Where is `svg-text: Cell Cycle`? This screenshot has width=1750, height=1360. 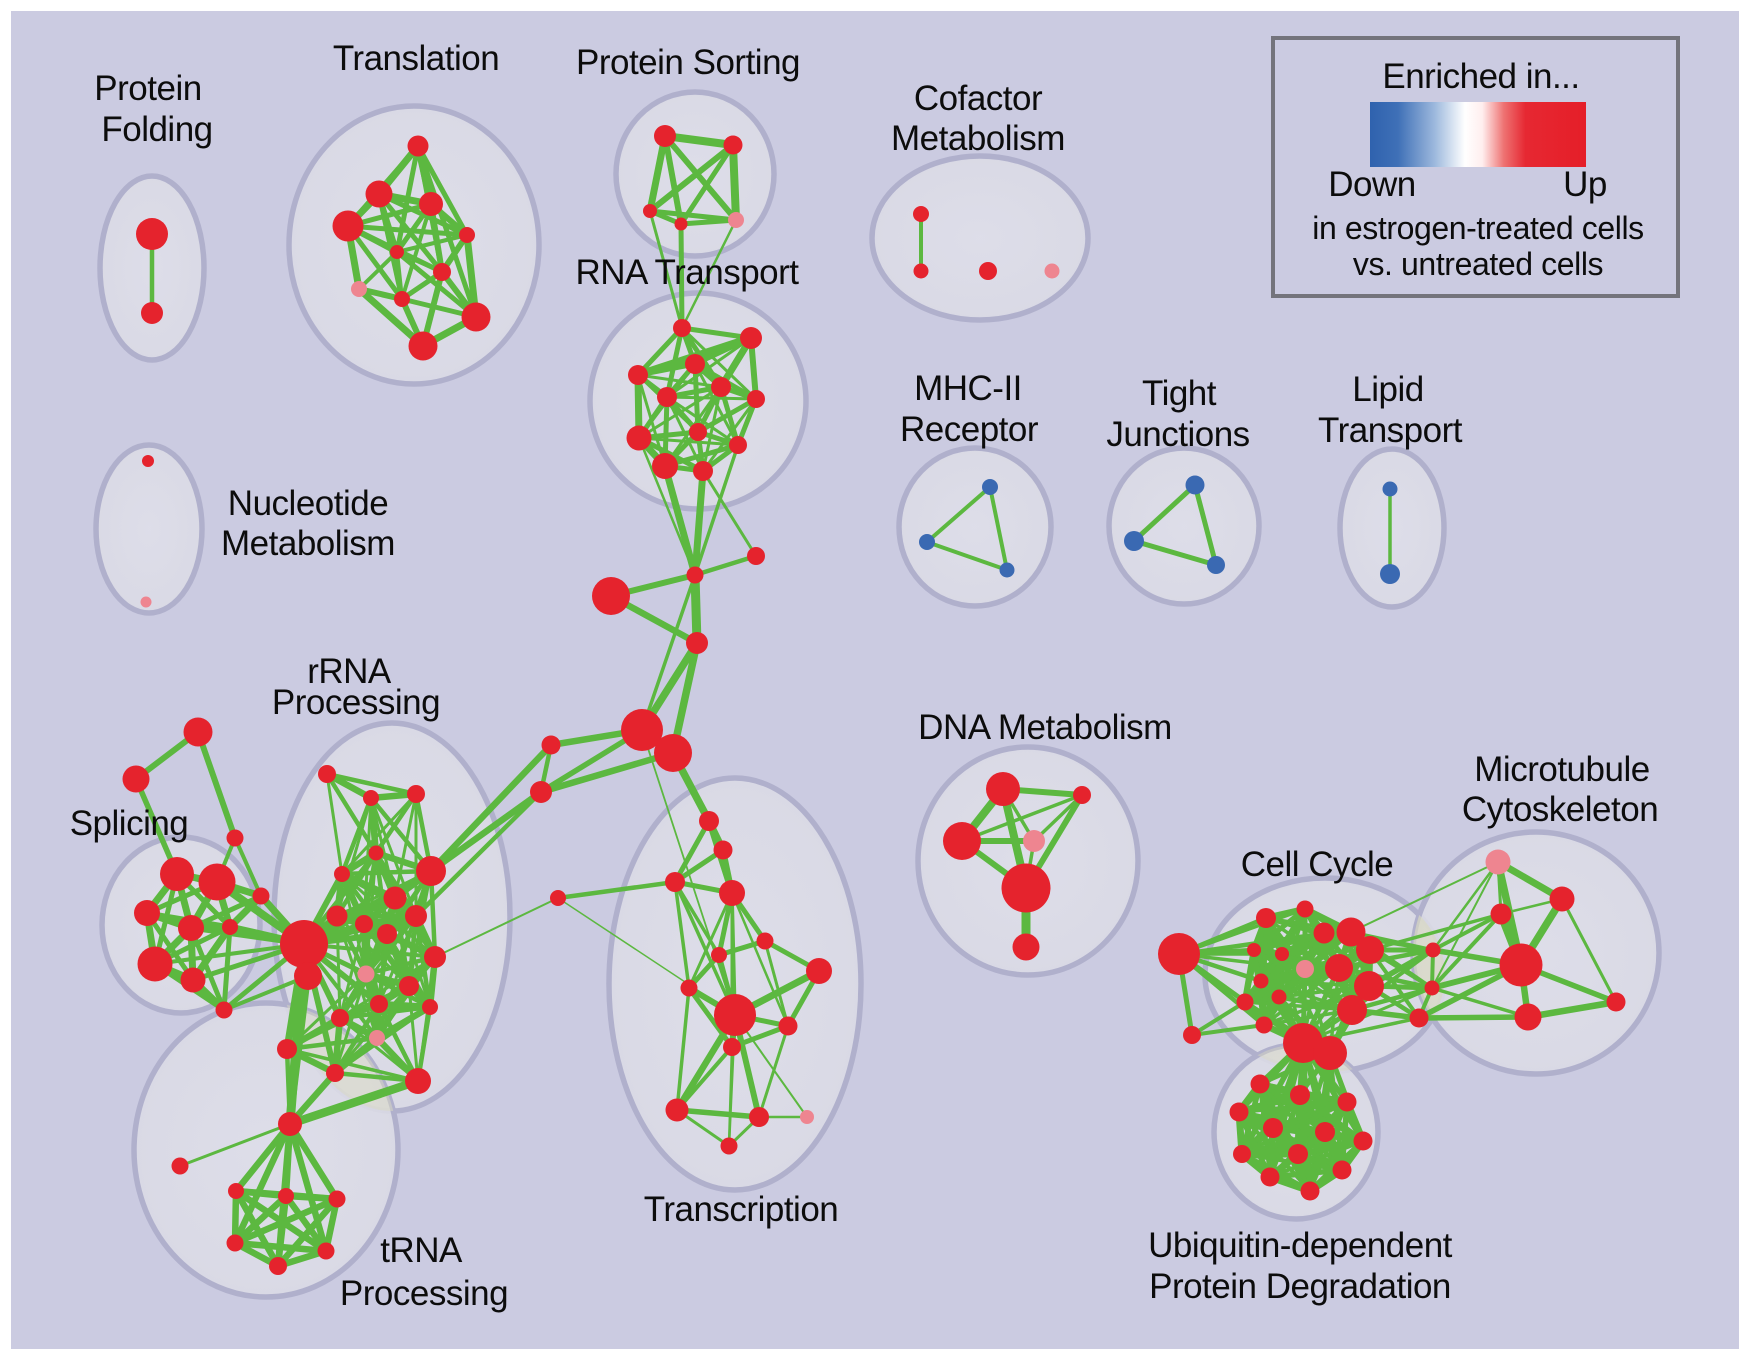
svg-text: Cell Cycle is located at coordinates (1317, 864).